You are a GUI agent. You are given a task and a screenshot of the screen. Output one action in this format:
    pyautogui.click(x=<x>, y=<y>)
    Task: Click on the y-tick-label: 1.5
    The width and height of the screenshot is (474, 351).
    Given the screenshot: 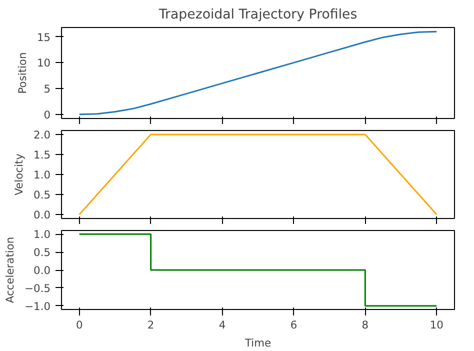 What is the action you would take?
    pyautogui.click(x=42, y=155)
    